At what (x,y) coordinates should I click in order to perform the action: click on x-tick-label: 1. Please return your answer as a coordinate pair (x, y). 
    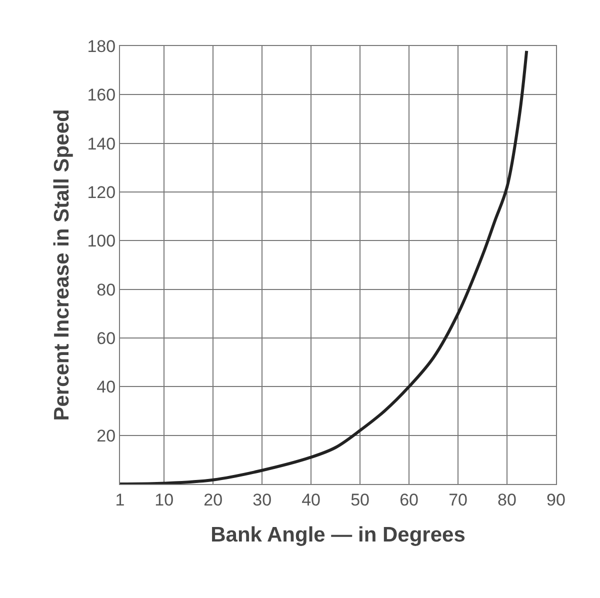
    Looking at the image, I should click on (120, 500).